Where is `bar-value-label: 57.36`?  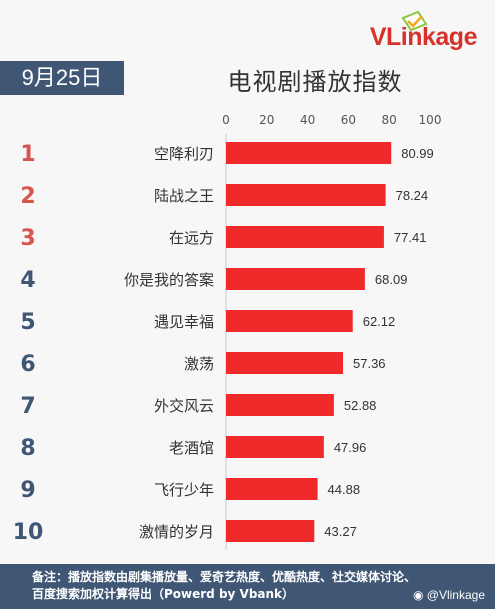
bar-value-label: 57.36 is located at coordinates (369, 363).